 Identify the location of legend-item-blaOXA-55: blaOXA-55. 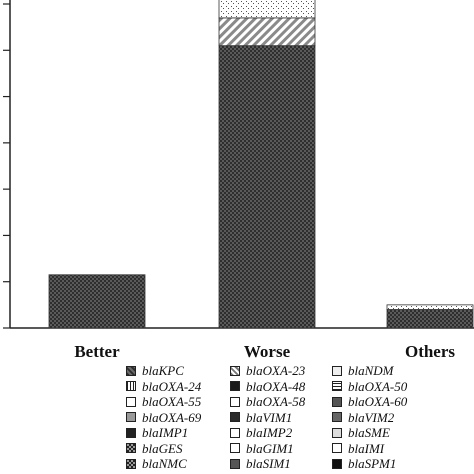
(163, 401).